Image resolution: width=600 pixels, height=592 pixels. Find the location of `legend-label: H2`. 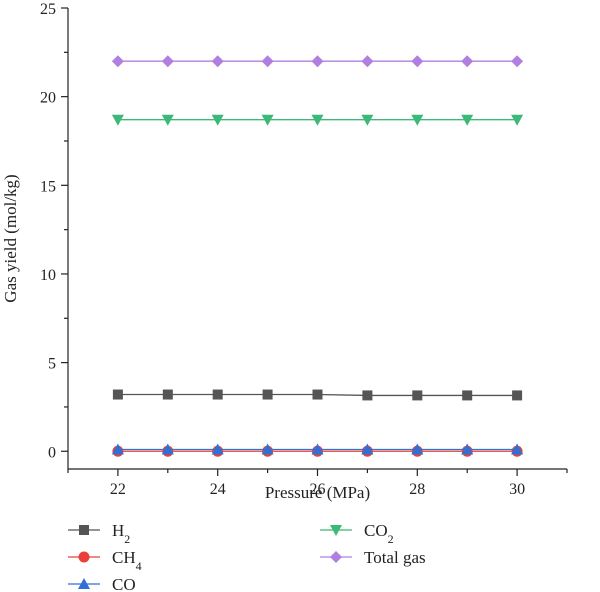

legend-label: H2 is located at coordinates (121, 533).